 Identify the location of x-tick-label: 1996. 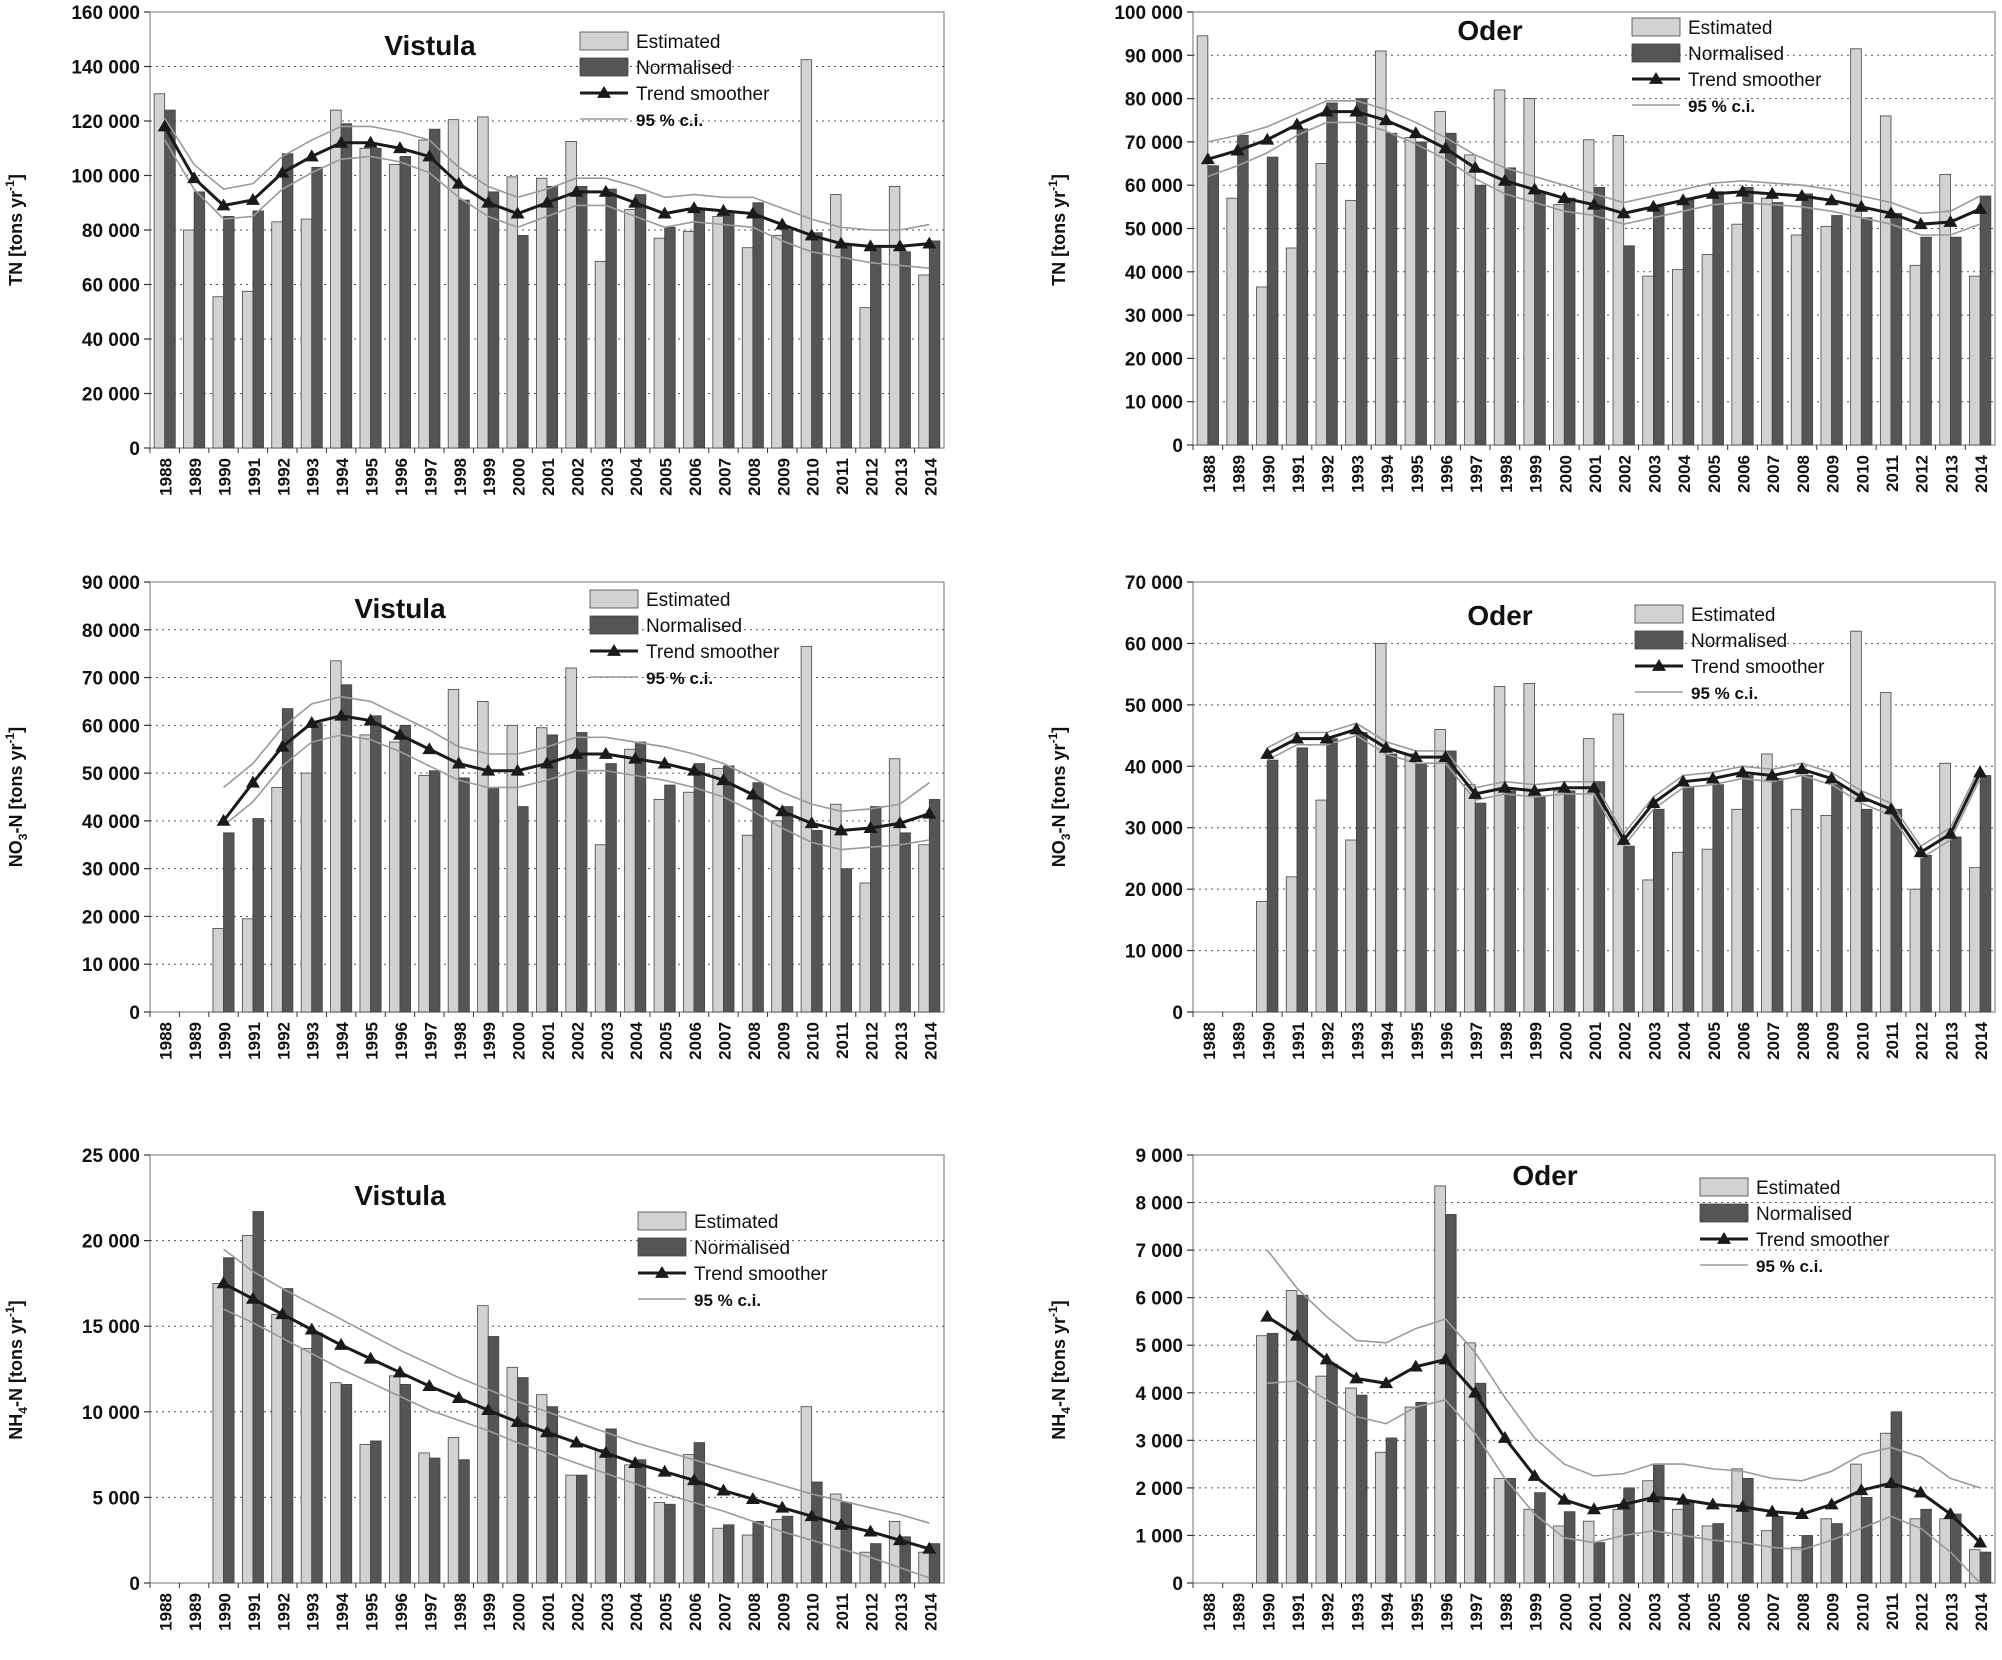
(401, 477).